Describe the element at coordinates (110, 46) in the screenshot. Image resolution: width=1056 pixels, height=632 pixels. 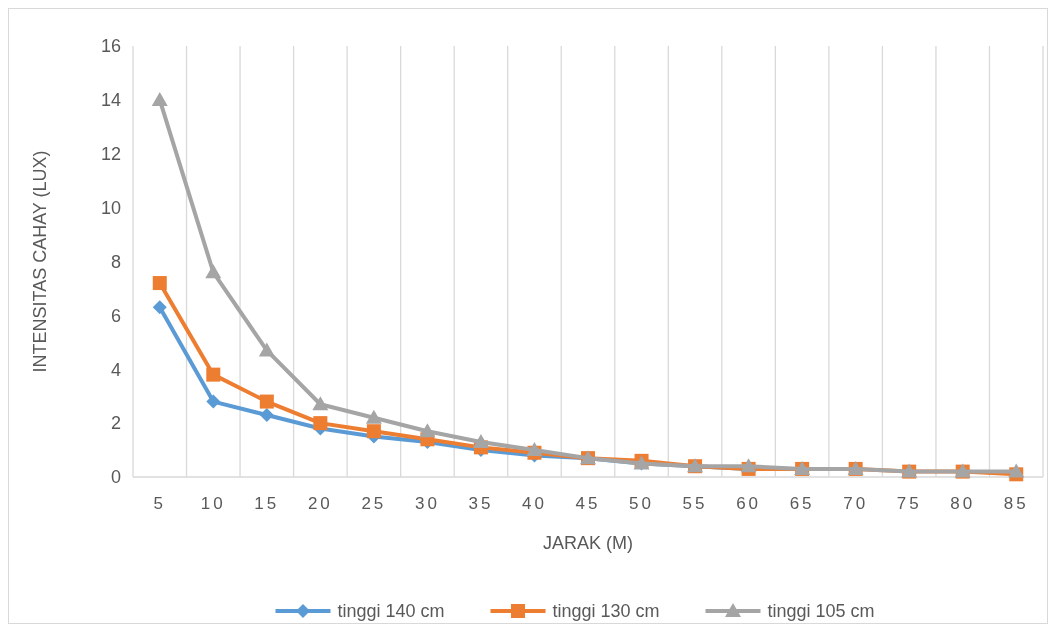
I see `y-tick-label: 16` at that location.